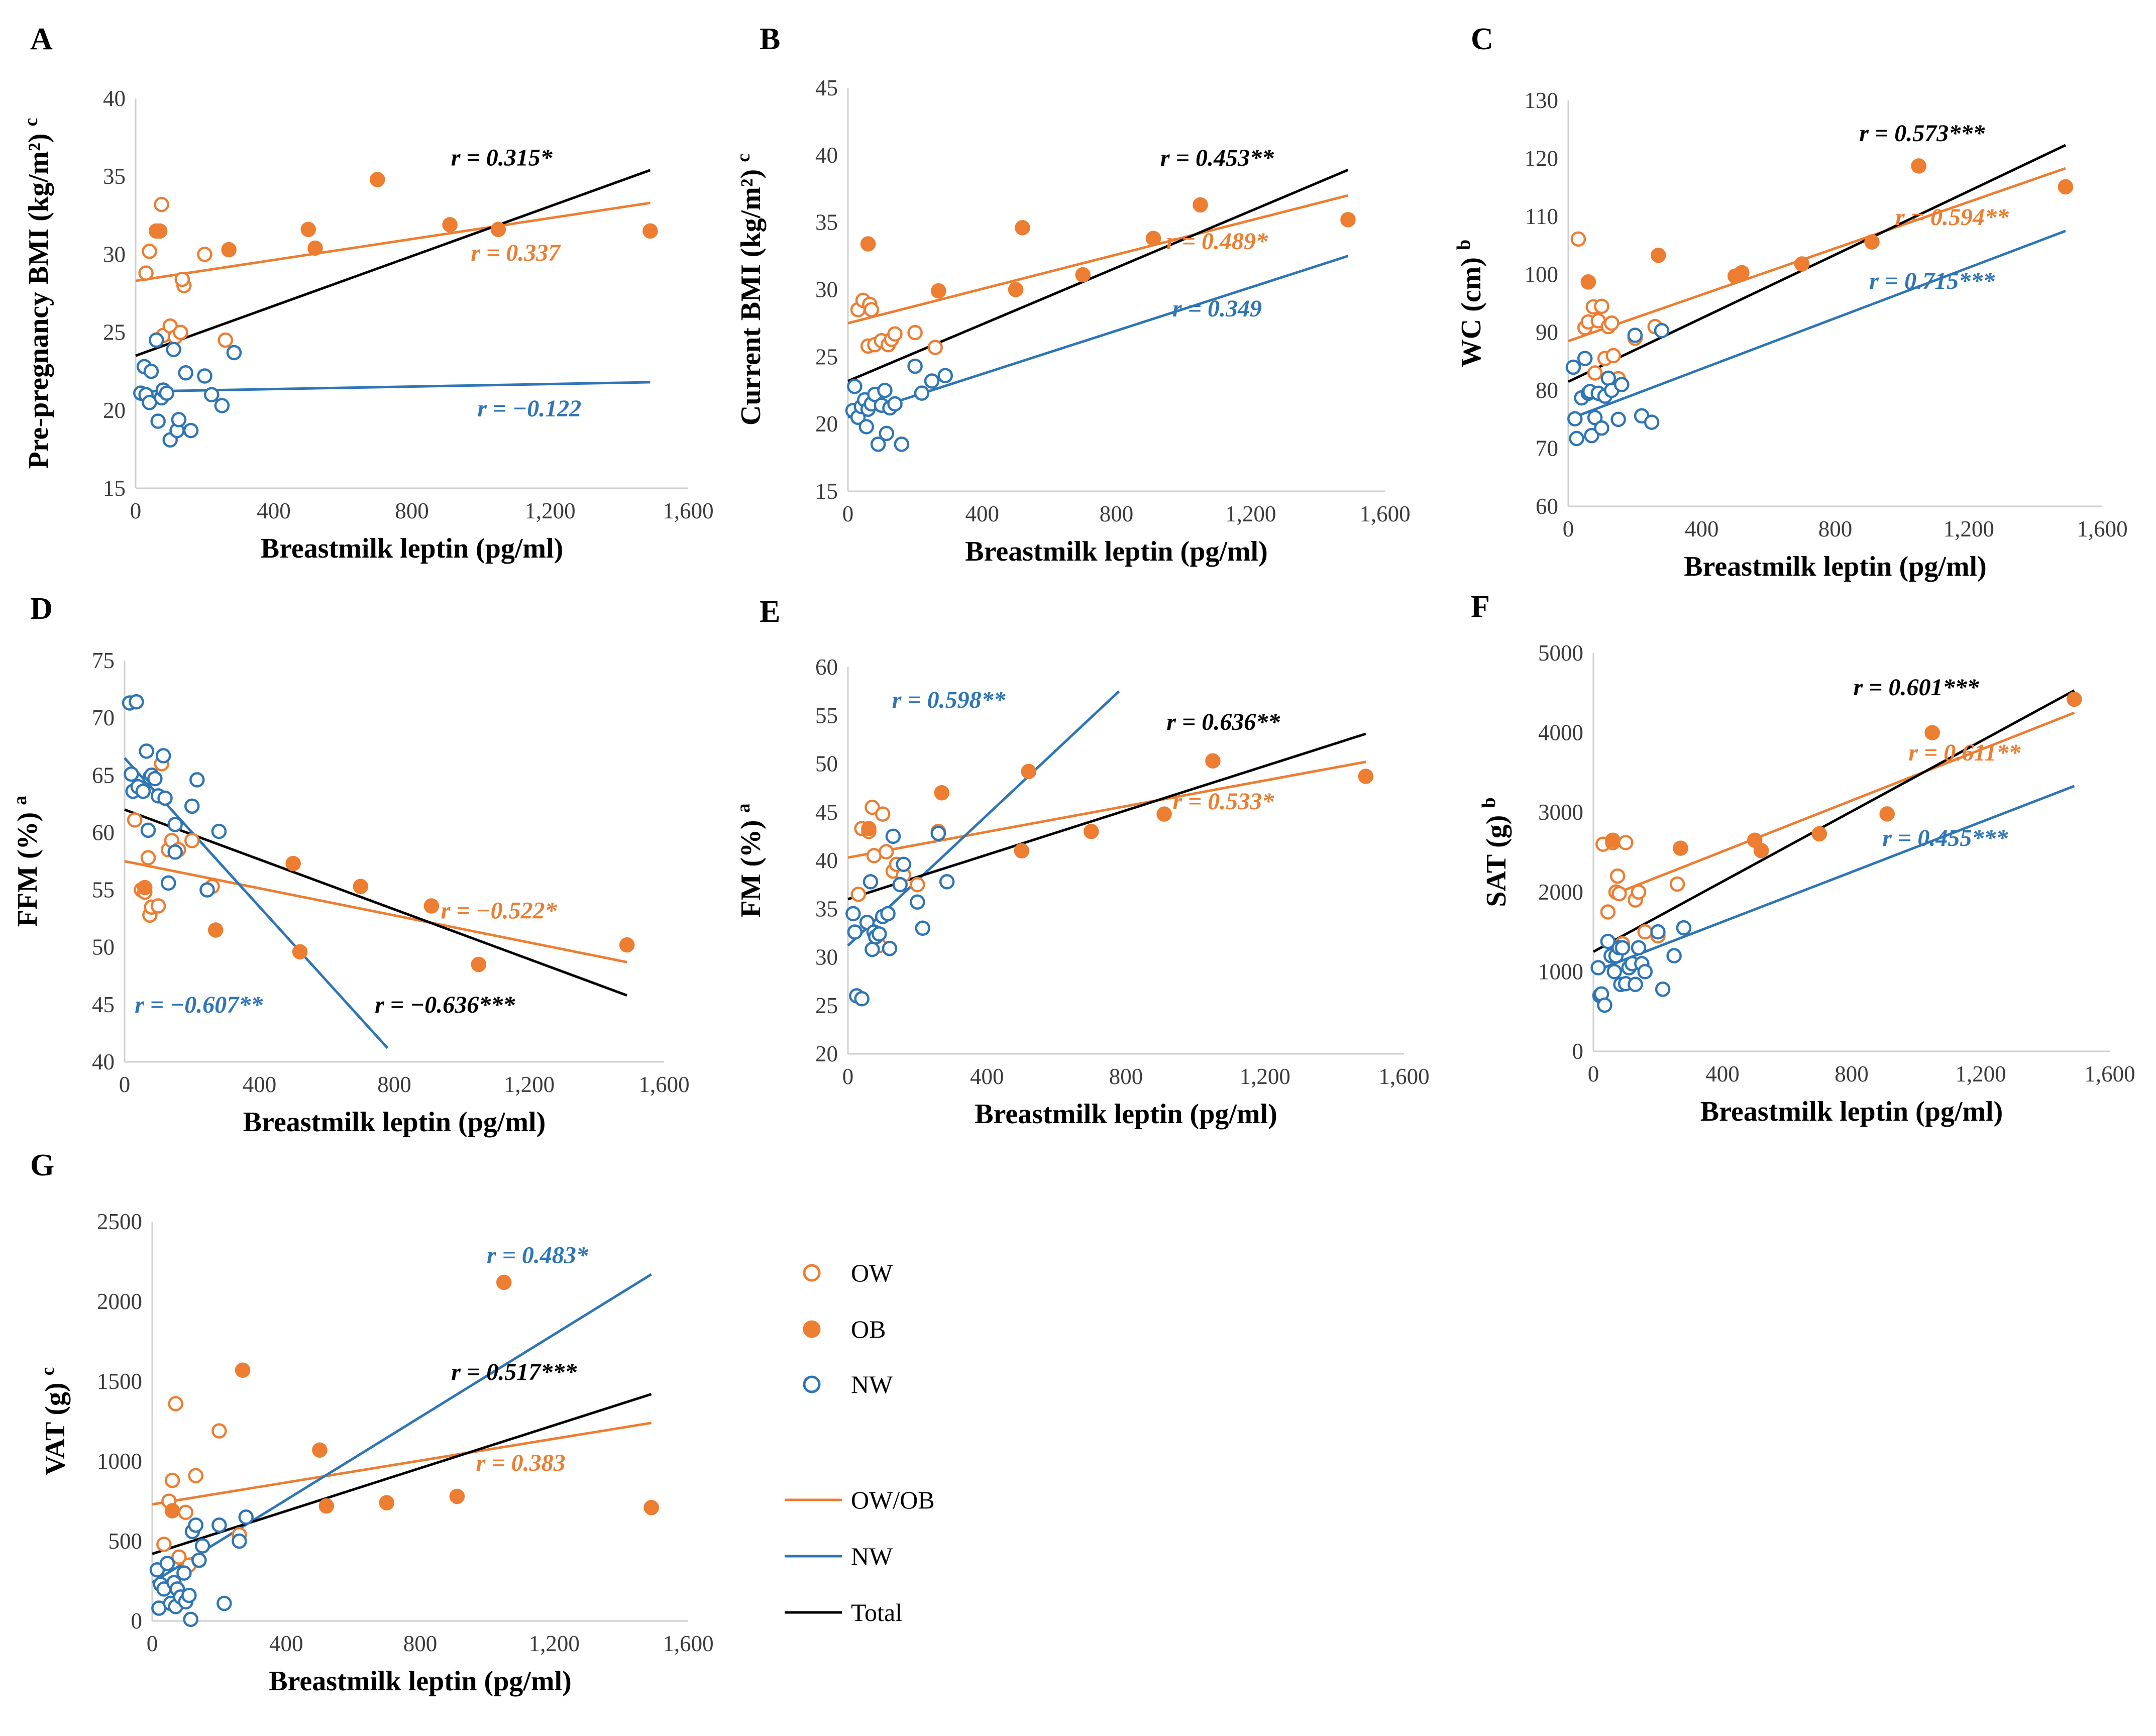 This screenshot has height=1736, width=2156. I want to click on y-tick-label-g: 2500, so click(119, 1221).